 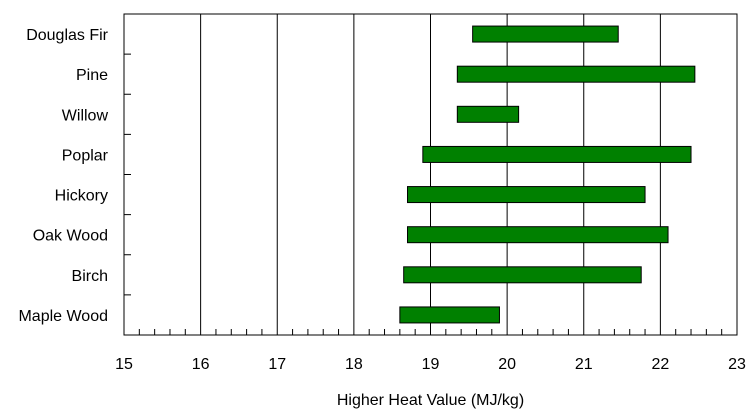 I want to click on x-tick-label: 18, so click(x=354, y=364).